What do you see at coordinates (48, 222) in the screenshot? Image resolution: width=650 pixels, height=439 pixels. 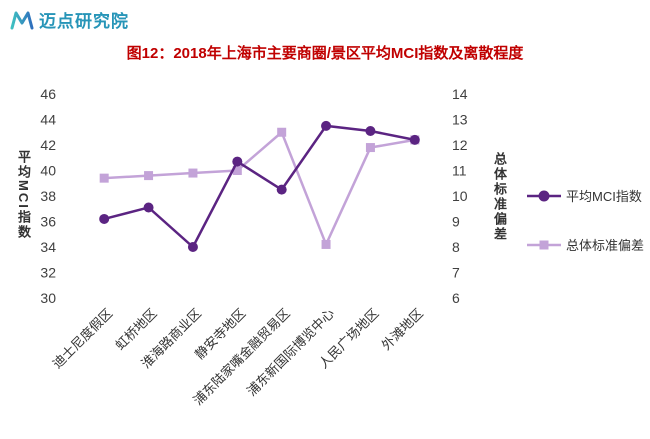 I see `left-axis-tick-label: 36` at bounding box center [48, 222].